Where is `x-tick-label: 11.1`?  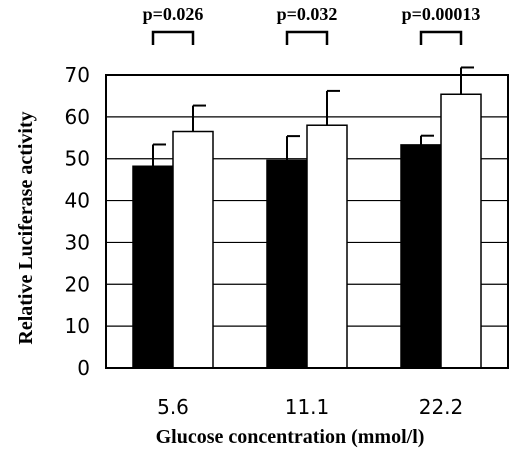 x-tick-label: 11.1 is located at coordinates (307, 407).